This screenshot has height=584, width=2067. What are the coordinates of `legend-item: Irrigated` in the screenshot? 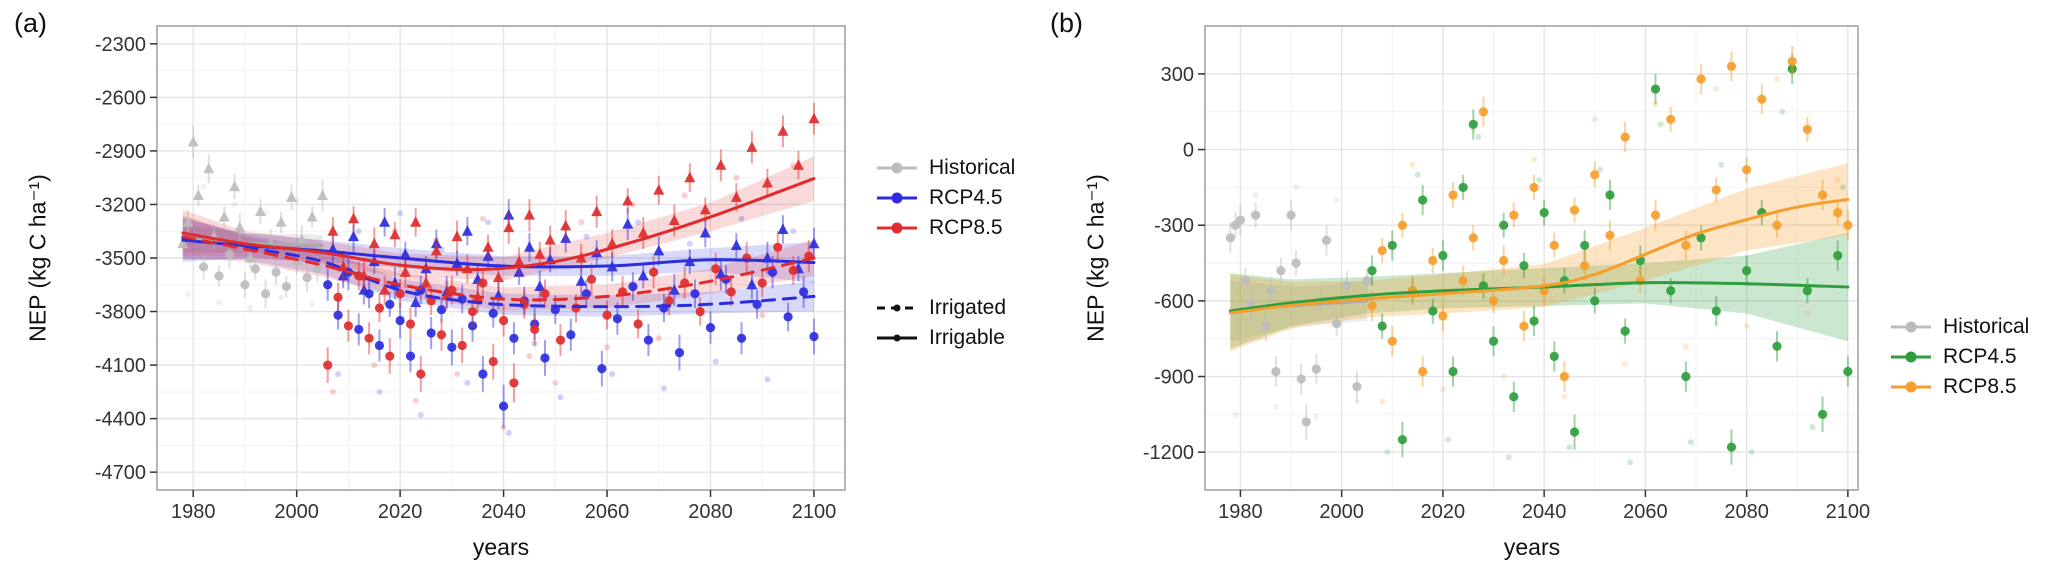 It's located at (944, 308).